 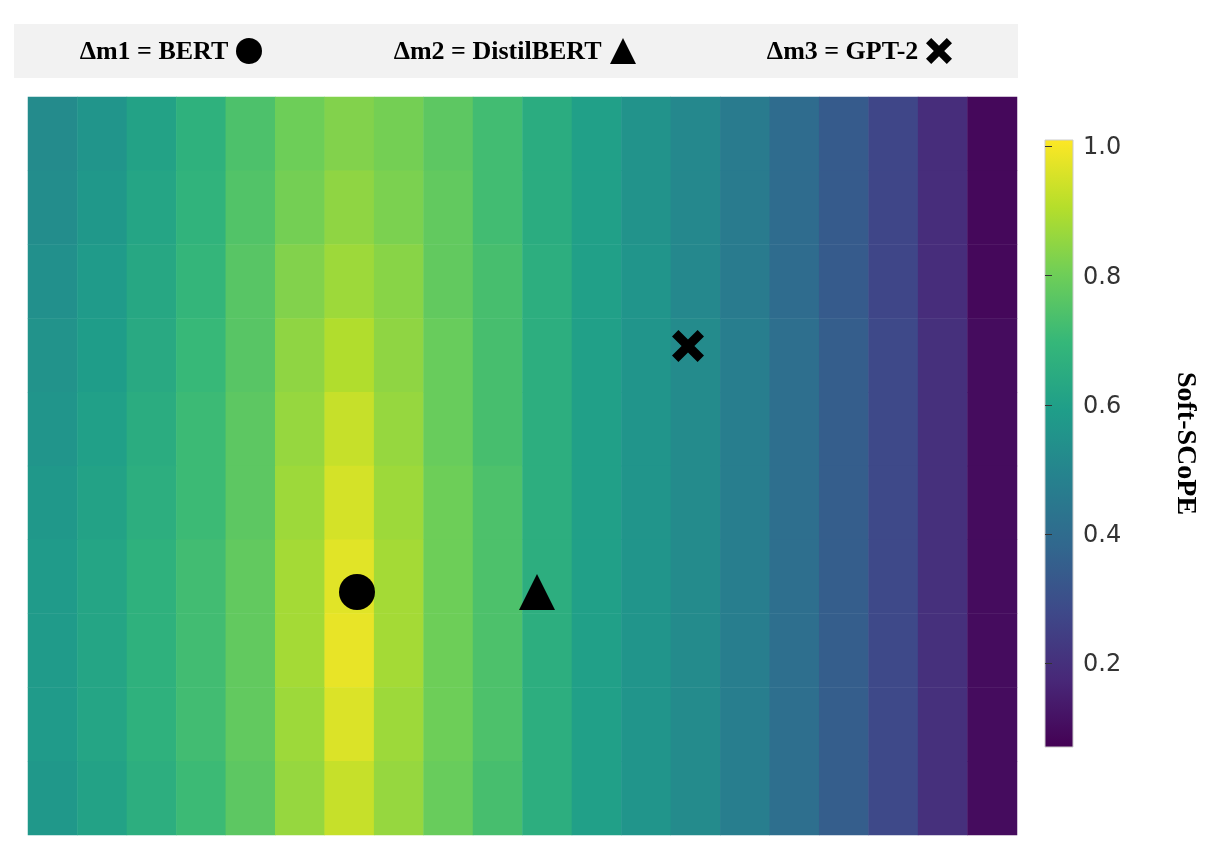 What do you see at coordinates (154, 51) in the screenshot?
I see `text: Δm1 = BERT` at bounding box center [154, 51].